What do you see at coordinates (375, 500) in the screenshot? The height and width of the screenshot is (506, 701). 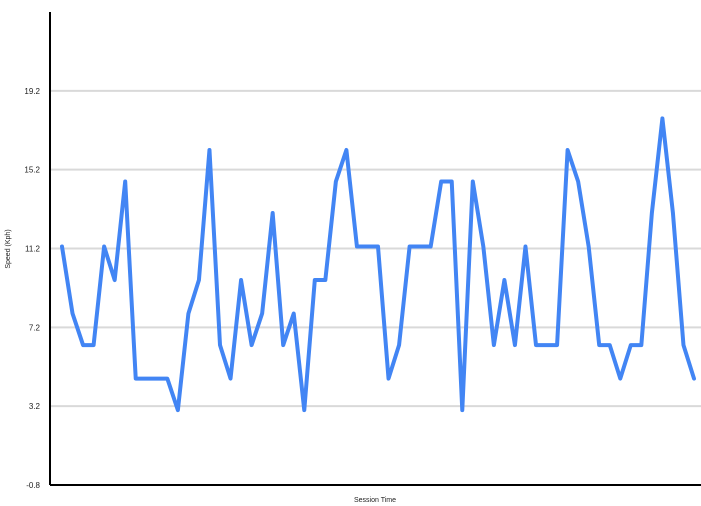 I see `x-axis-title: Session Time` at bounding box center [375, 500].